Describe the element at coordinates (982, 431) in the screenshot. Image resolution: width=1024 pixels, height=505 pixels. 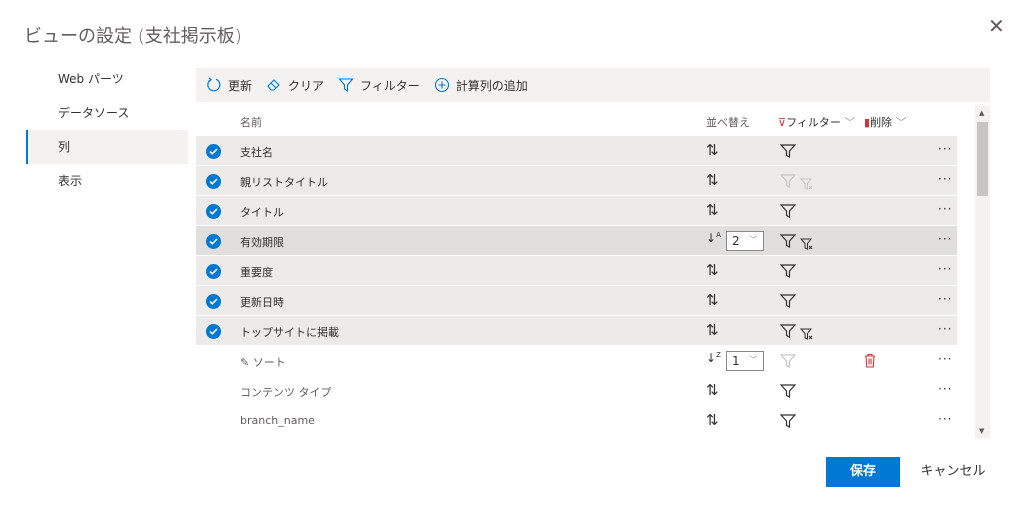
I see `scroll-down-icon: ▼` at that location.